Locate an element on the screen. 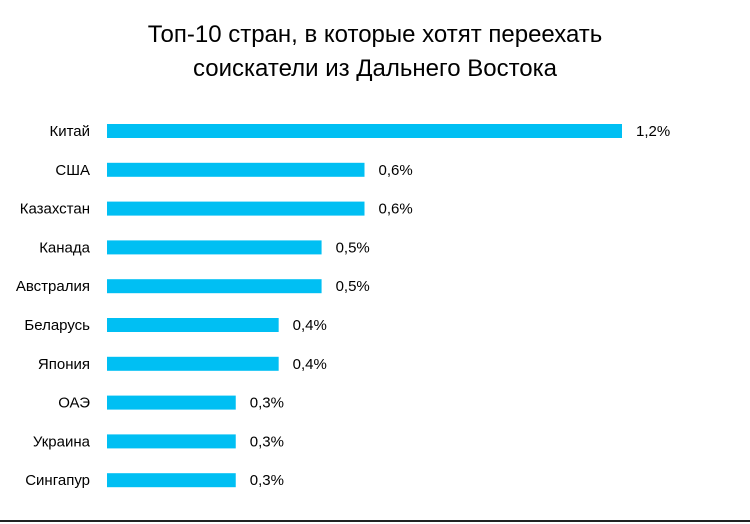  bottom-divider is located at coordinates (375, 521).